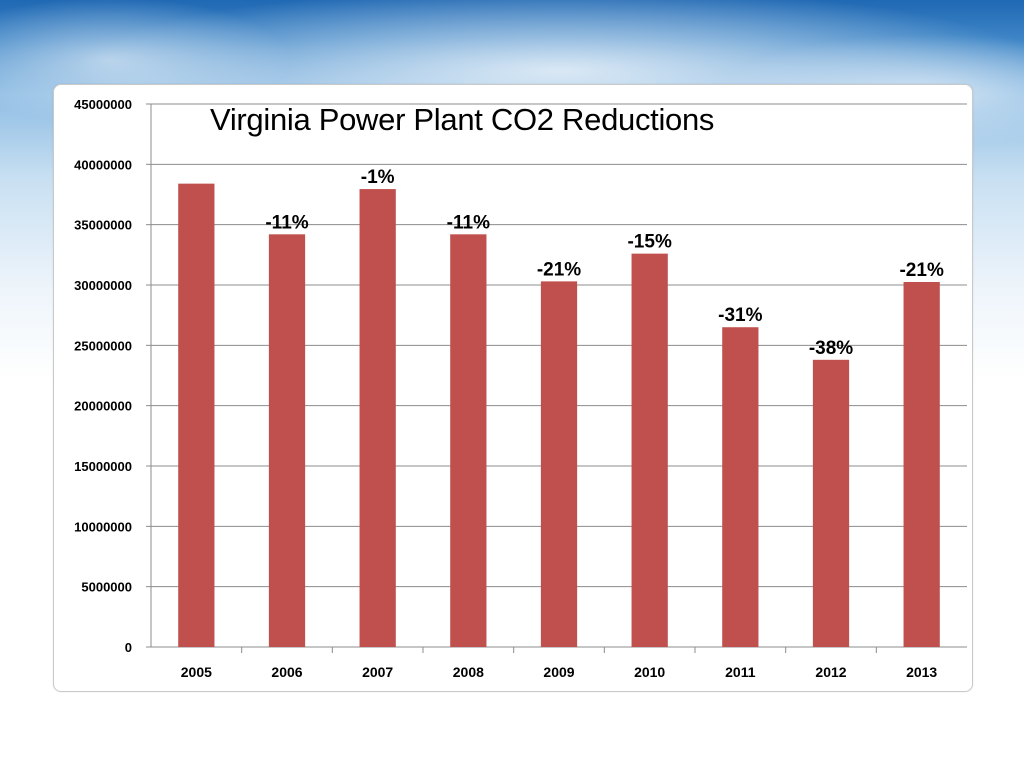 The width and height of the screenshot is (1024, 768). What do you see at coordinates (103, 406) in the screenshot?
I see `y-tick-label: 20000000` at bounding box center [103, 406].